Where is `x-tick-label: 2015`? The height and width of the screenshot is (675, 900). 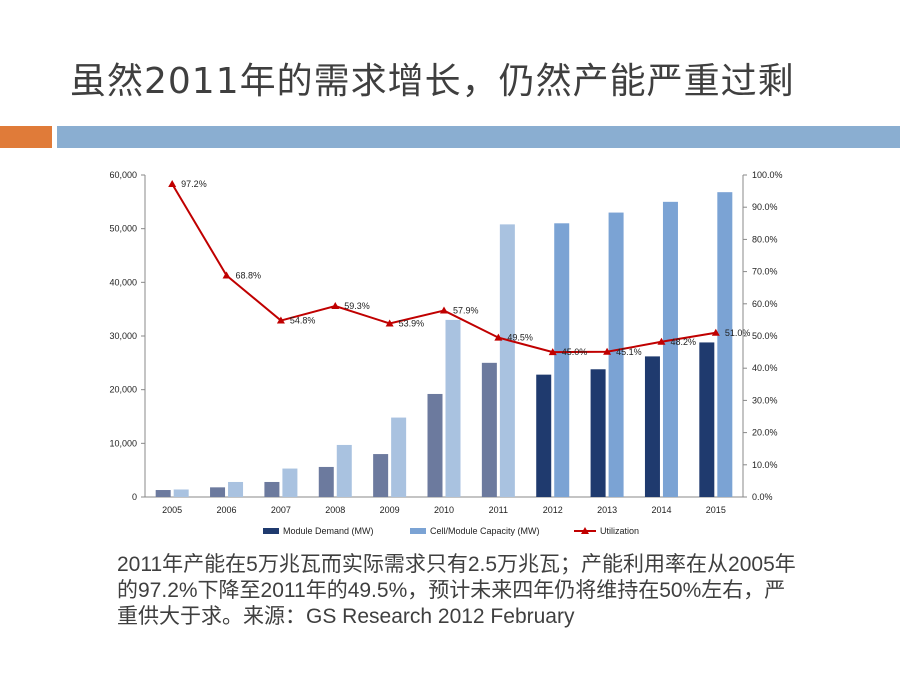
x-tick-label: 2015 is located at coordinates (716, 510).